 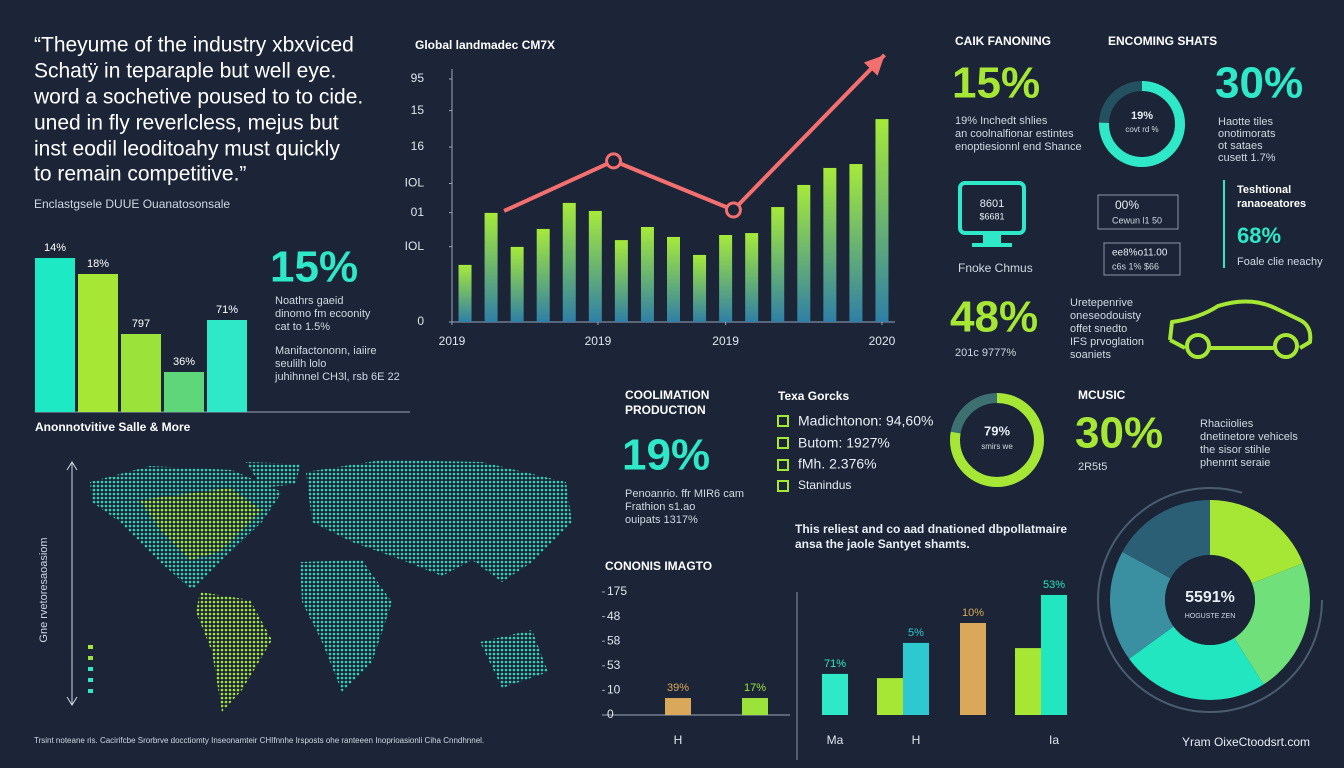 I want to click on stat-value: 30%, so click(x=1119, y=433).